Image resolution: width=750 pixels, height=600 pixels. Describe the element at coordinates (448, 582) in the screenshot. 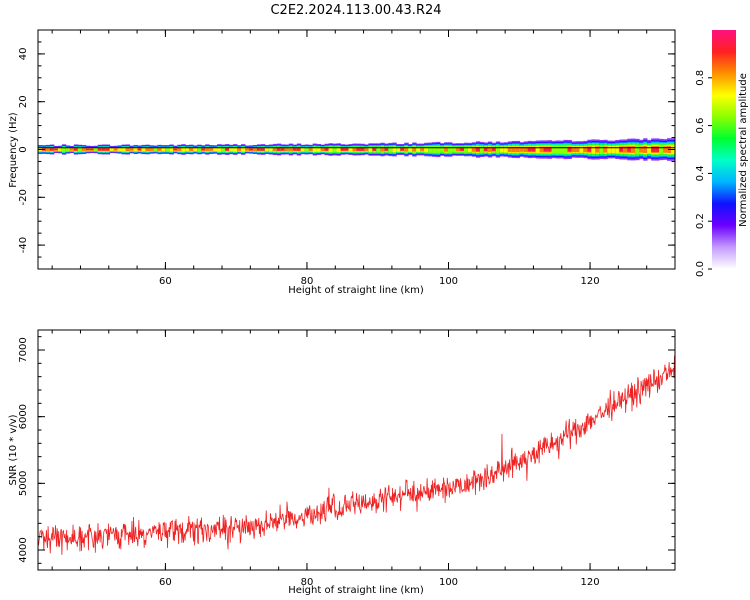

I see `snr-x-tick-label: 100` at that location.